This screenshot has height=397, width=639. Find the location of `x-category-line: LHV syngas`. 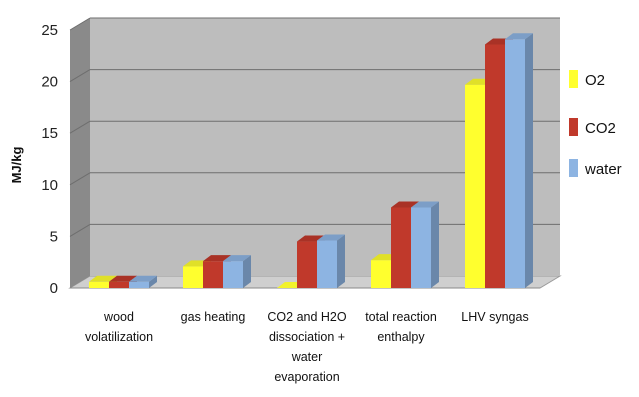

x-category-line: LHV syngas is located at coordinates (494, 317).